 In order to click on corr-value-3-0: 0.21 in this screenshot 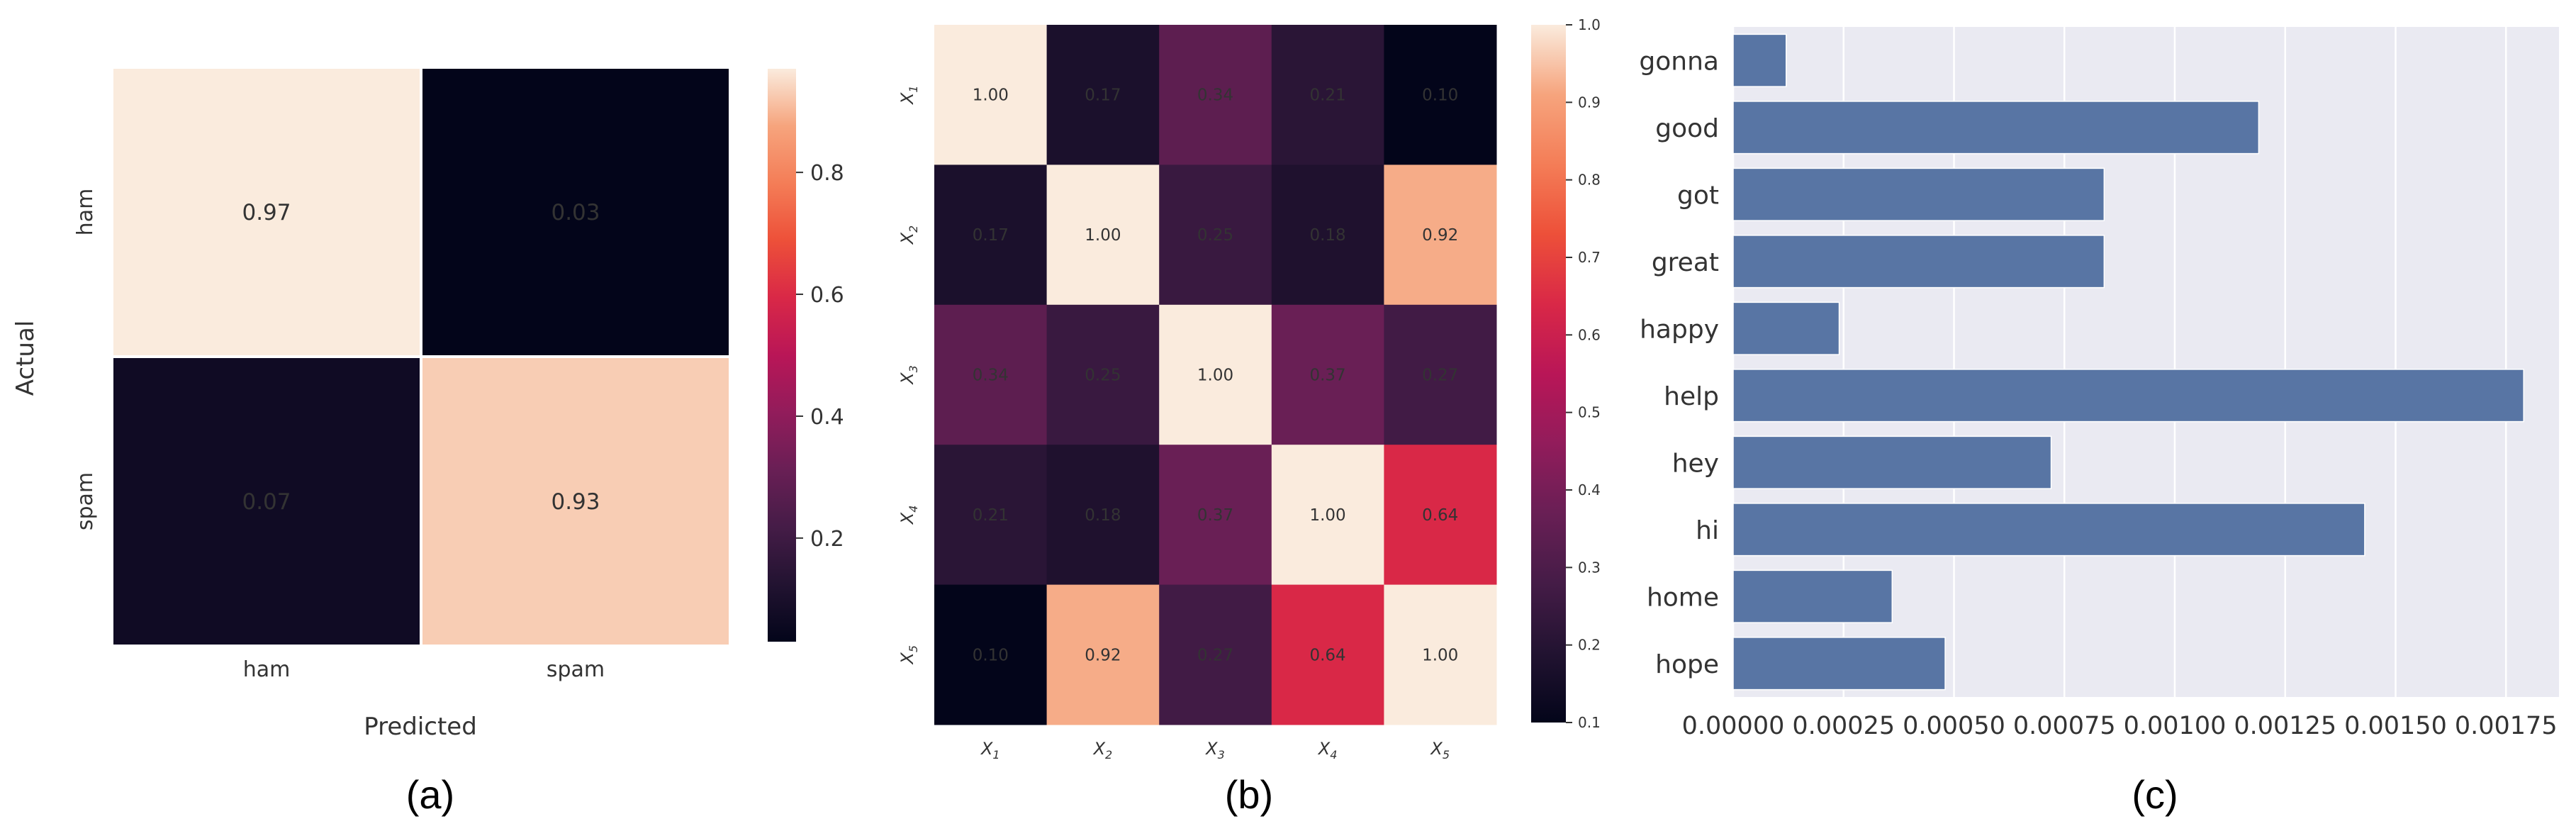, I will do `click(991, 515)`.